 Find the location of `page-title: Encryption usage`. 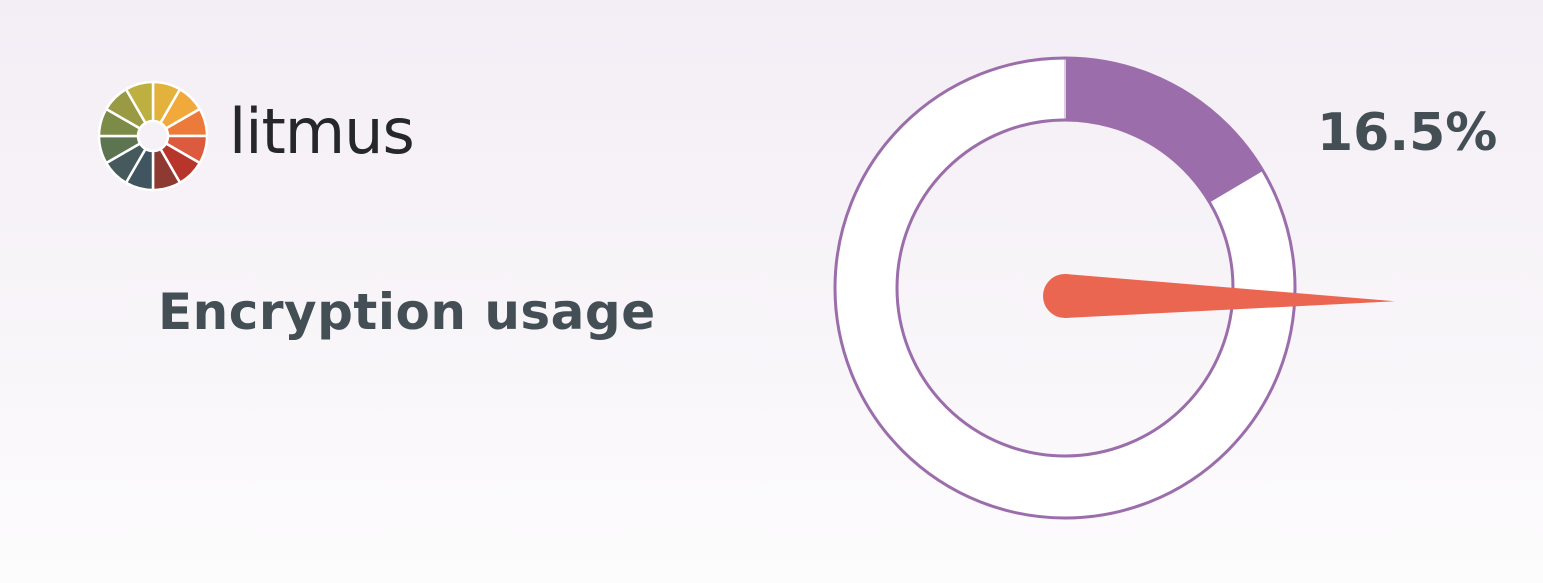

page-title: Encryption usage is located at coordinates (407, 312).